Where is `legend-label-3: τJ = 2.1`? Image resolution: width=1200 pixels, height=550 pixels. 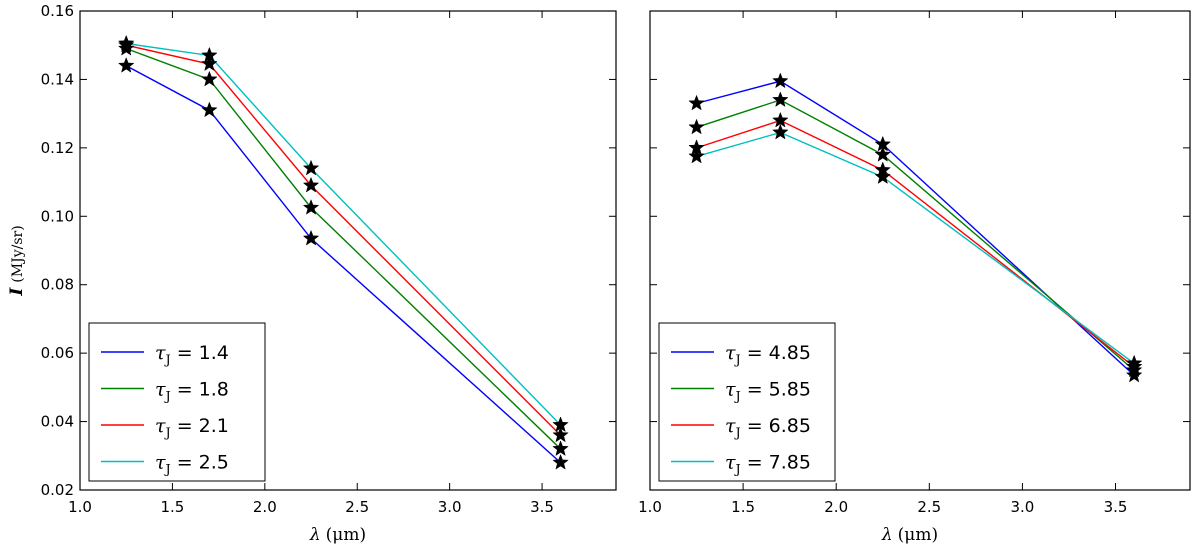
legend-label-3: τJ = 2.1 is located at coordinates (192, 428).